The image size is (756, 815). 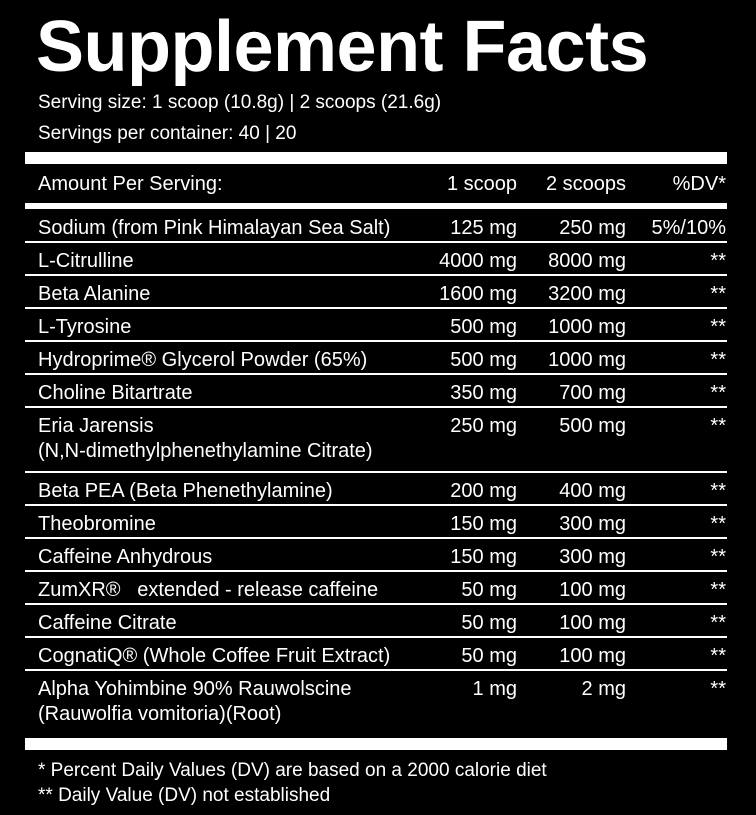 I want to click on name-line: (N,N-dimethylphenethylamine Citrate), so click(x=205, y=451).